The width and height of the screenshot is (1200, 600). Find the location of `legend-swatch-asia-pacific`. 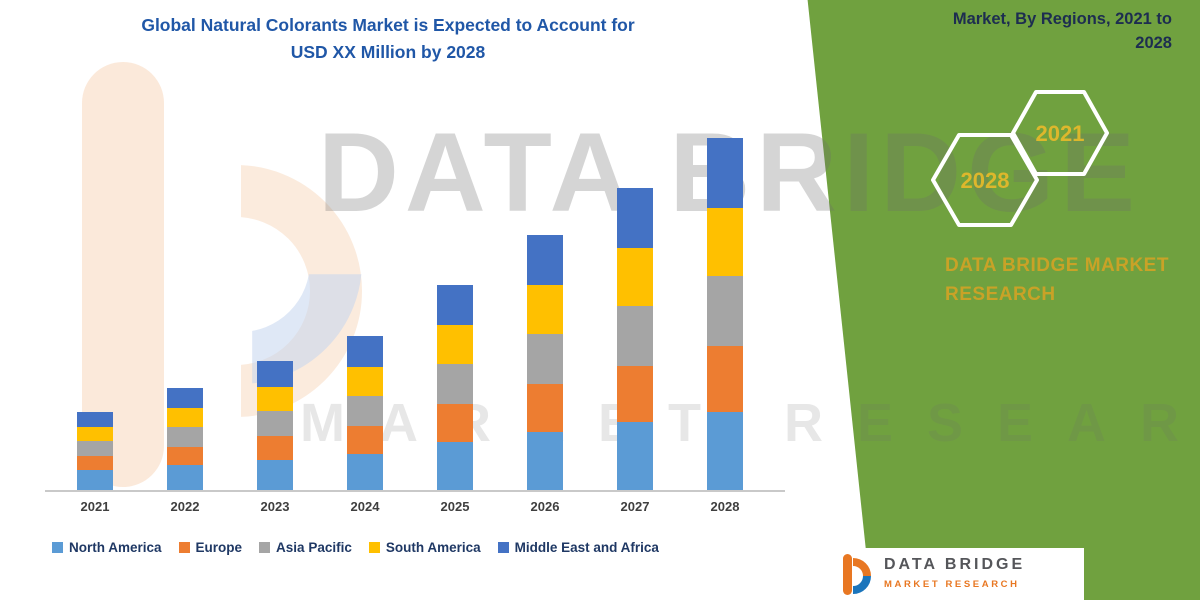

legend-swatch-asia-pacific is located at coordinates (265, 547).